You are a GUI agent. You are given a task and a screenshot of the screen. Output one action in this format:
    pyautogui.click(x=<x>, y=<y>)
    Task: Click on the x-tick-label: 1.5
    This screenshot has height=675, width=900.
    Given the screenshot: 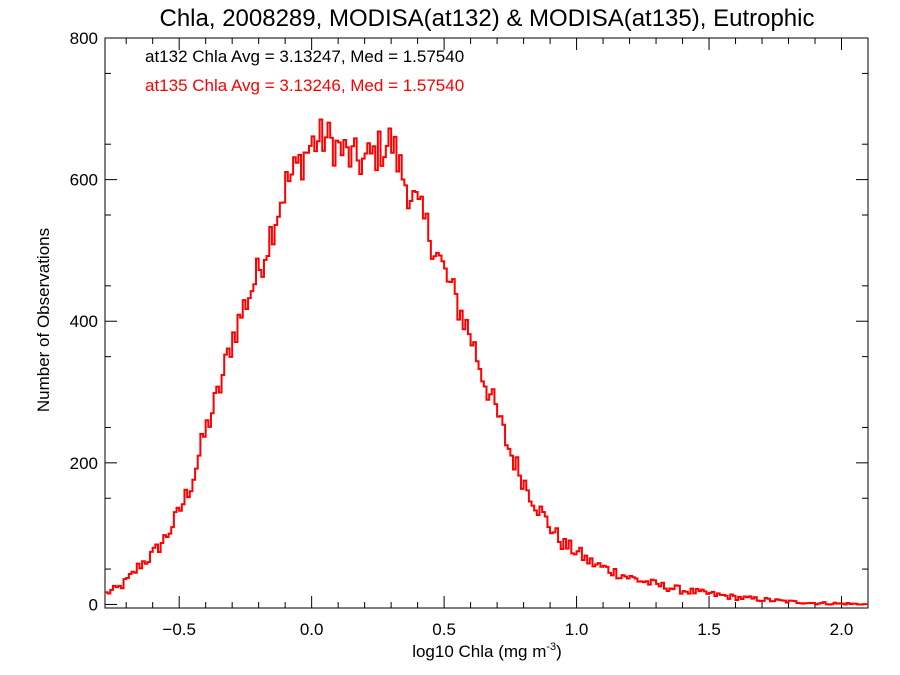 What is the action you would take?
    pyautogui.click(x=709, y=629)
    